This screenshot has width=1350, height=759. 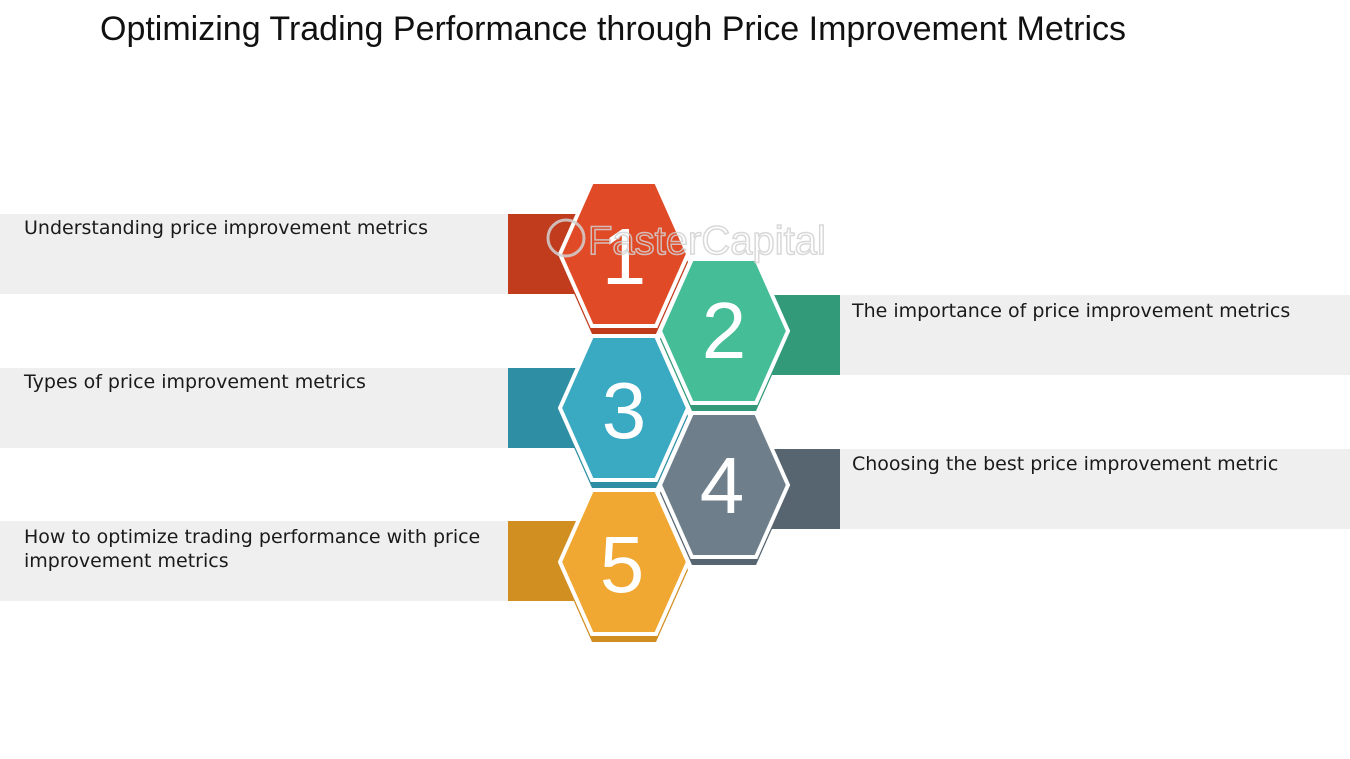 I want to click on step-4-number: 4, so click(x=722, y=485).